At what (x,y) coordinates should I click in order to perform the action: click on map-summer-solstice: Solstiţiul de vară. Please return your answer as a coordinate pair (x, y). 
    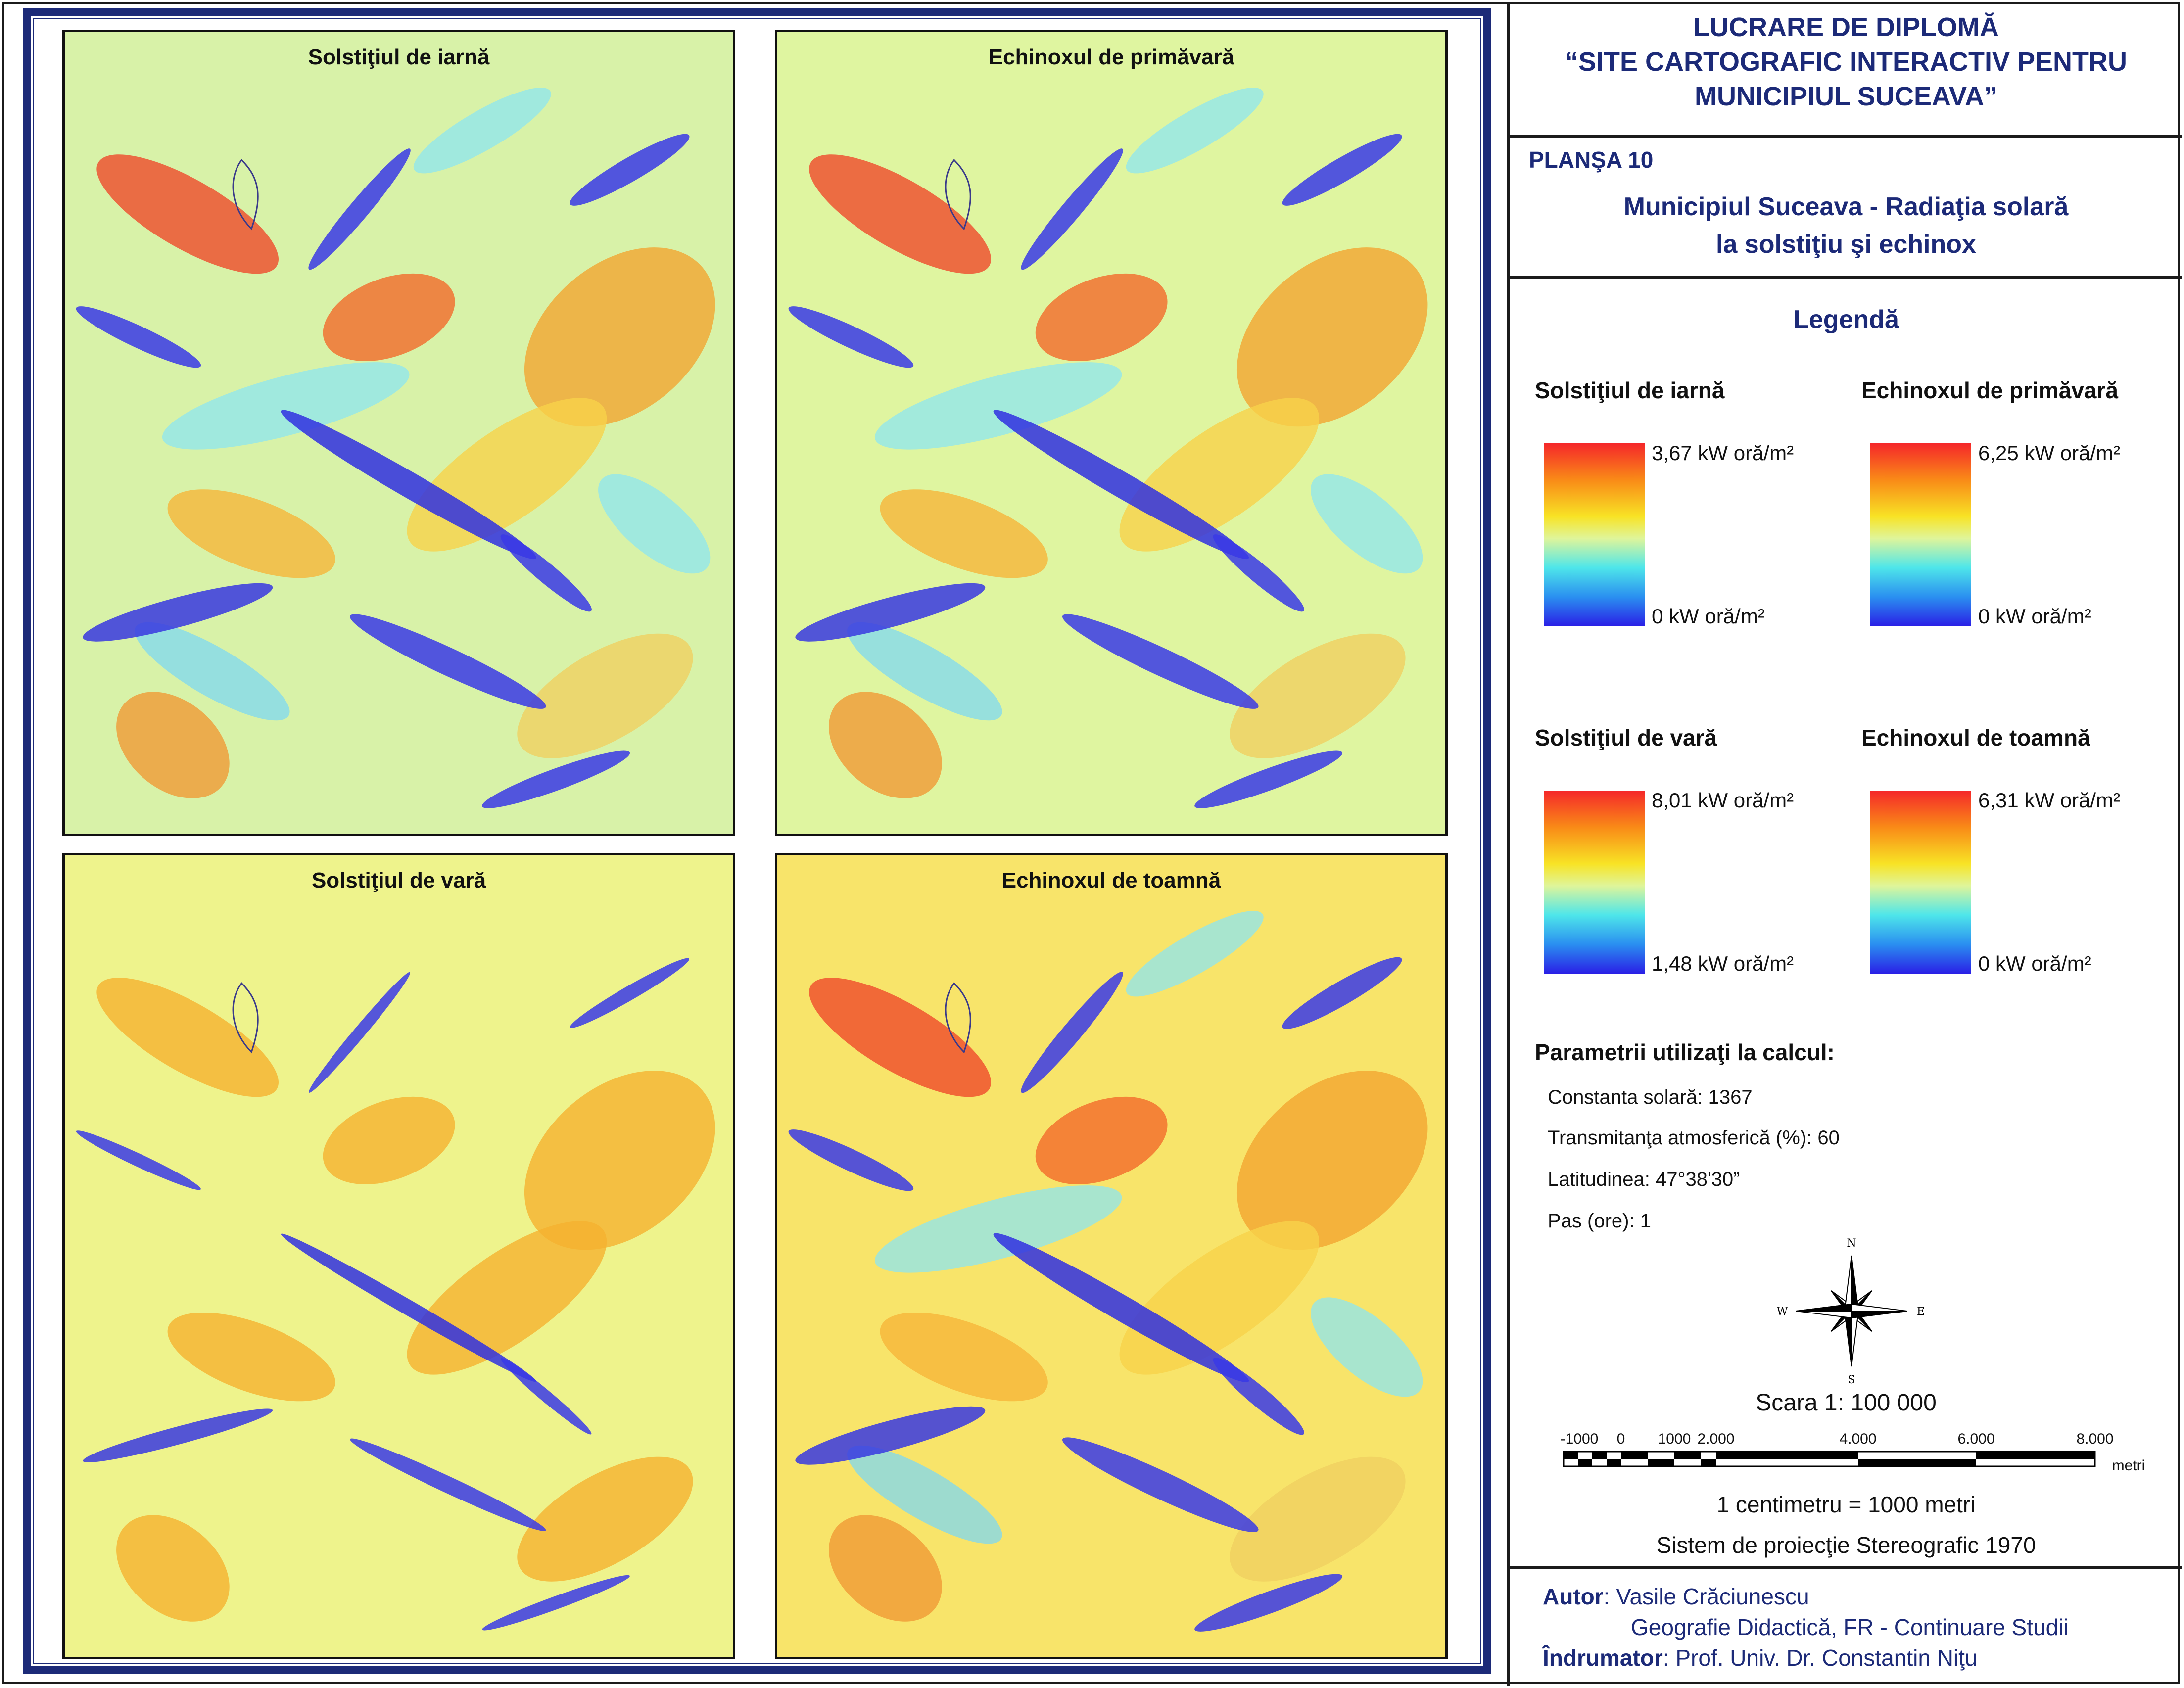
    Looking at the image, I should click on (398, 1256).